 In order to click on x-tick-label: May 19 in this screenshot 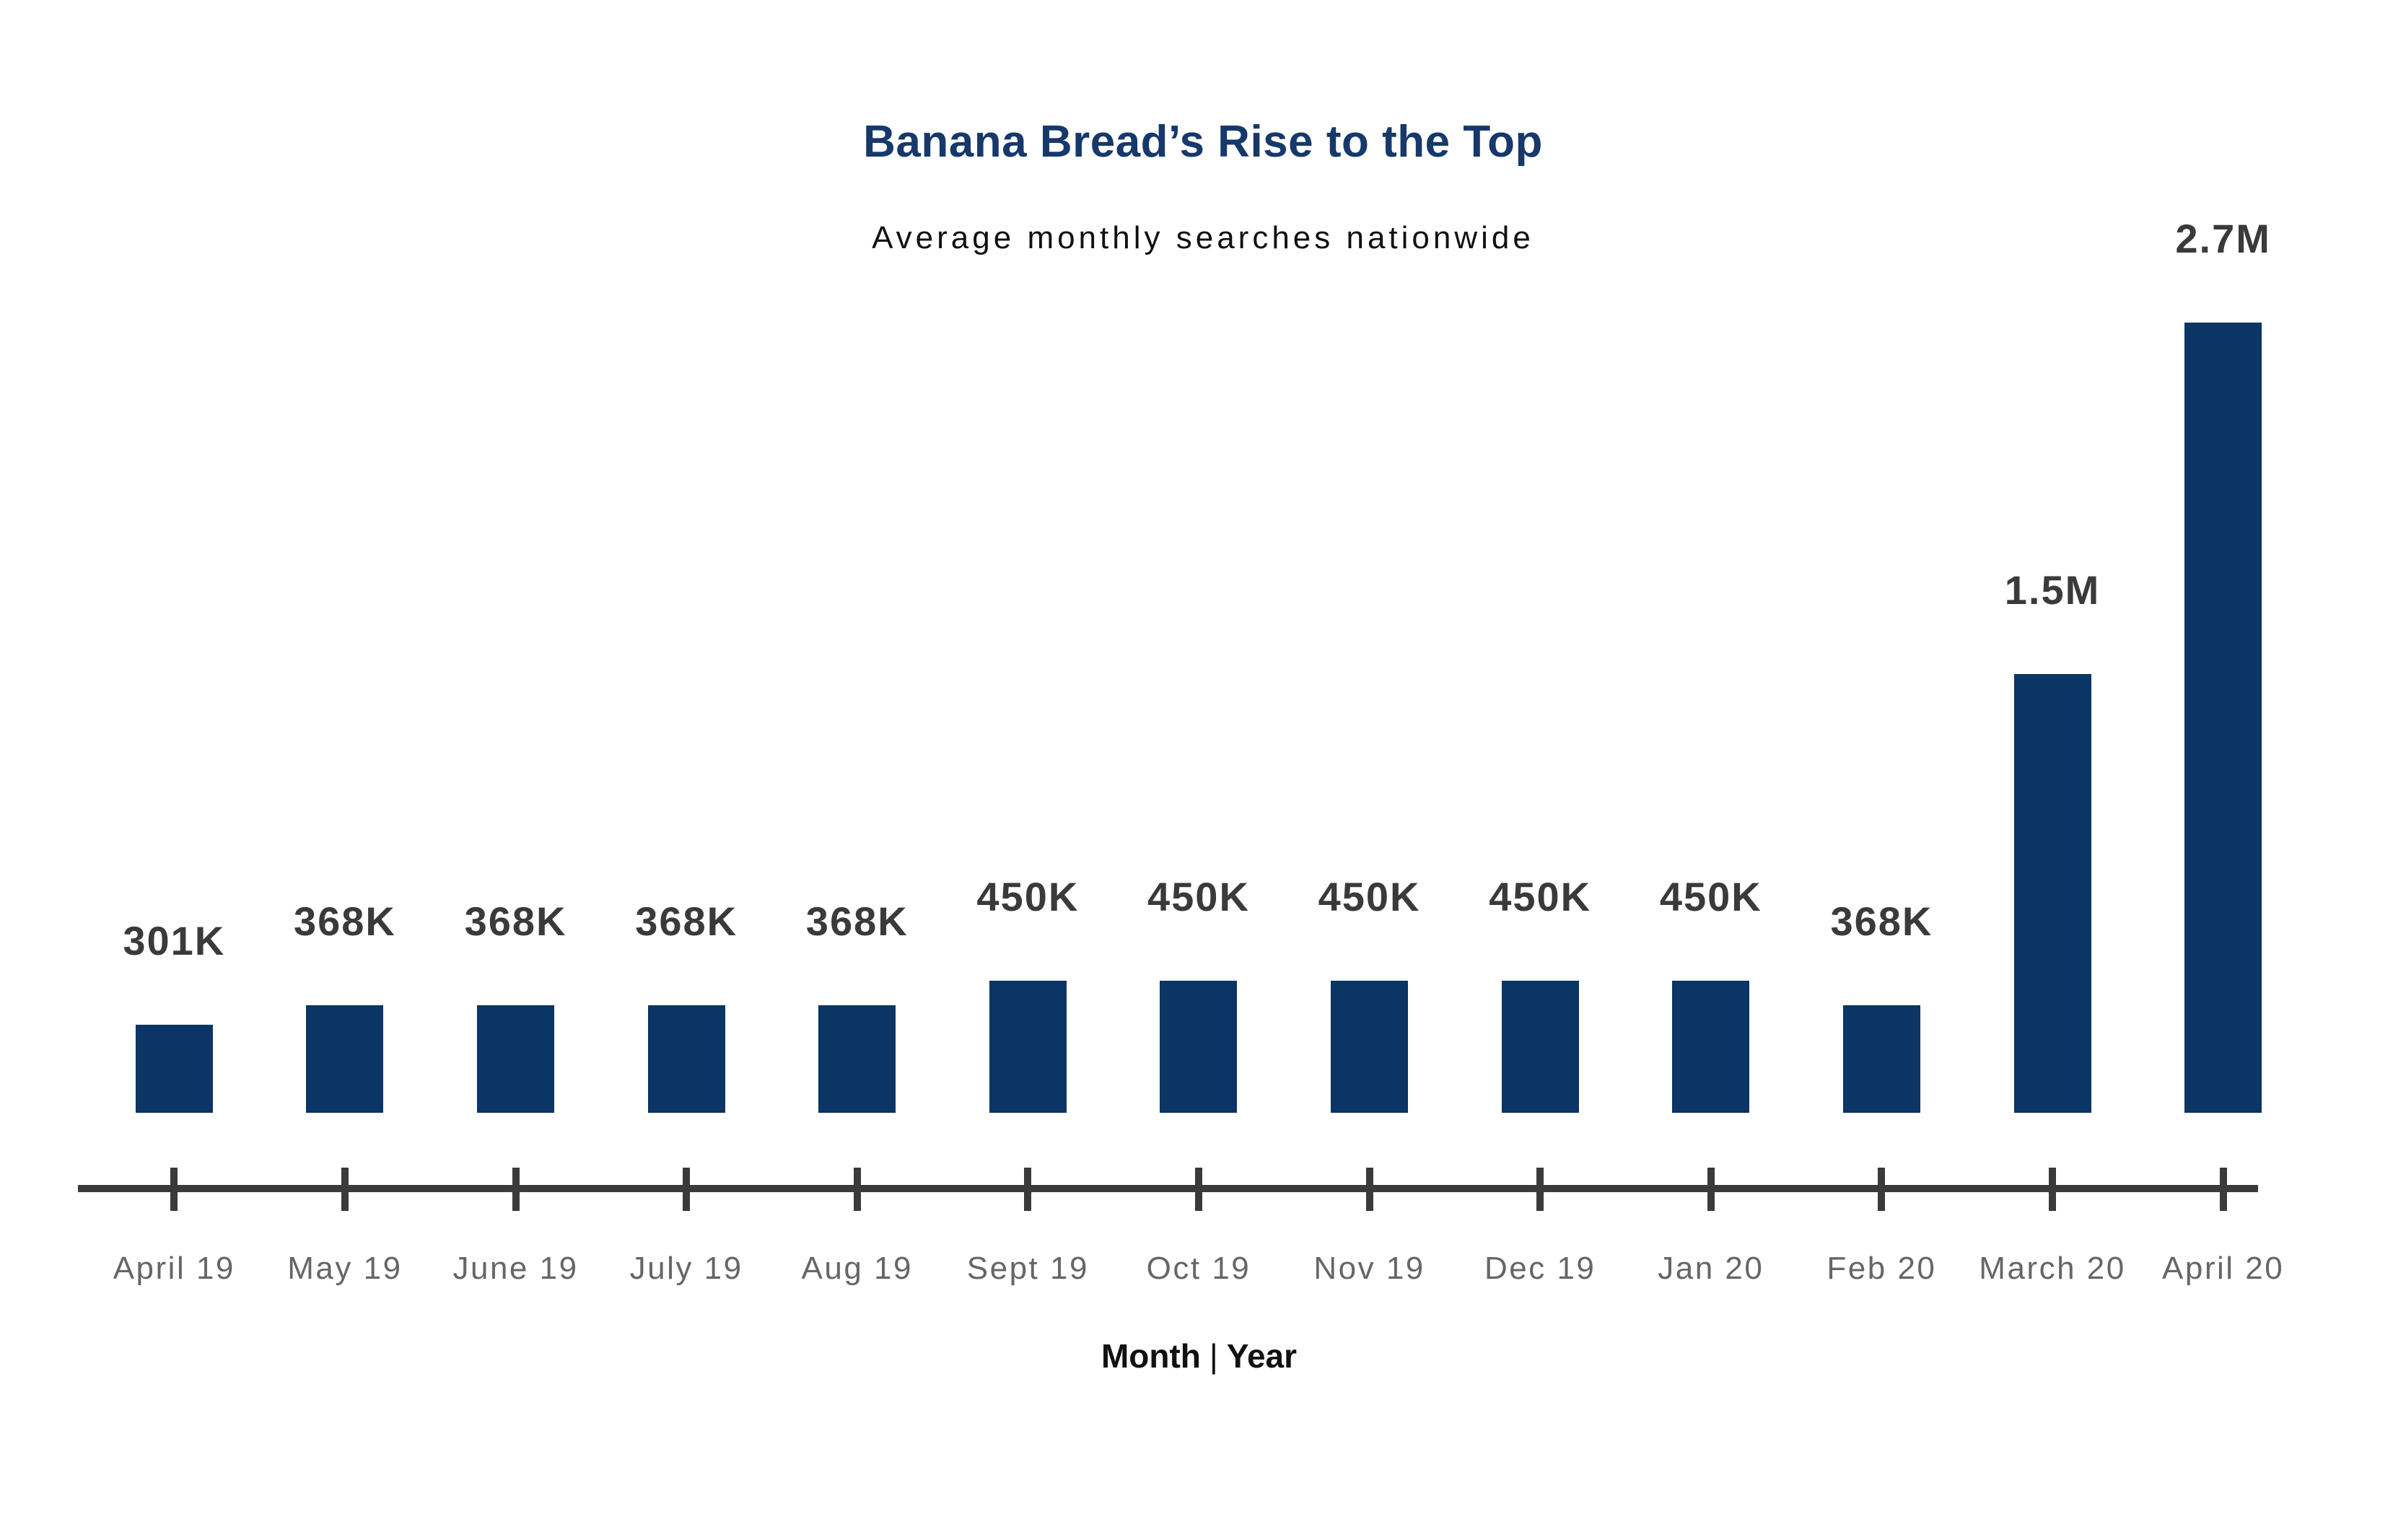, I will do `click(345, 1268)`.